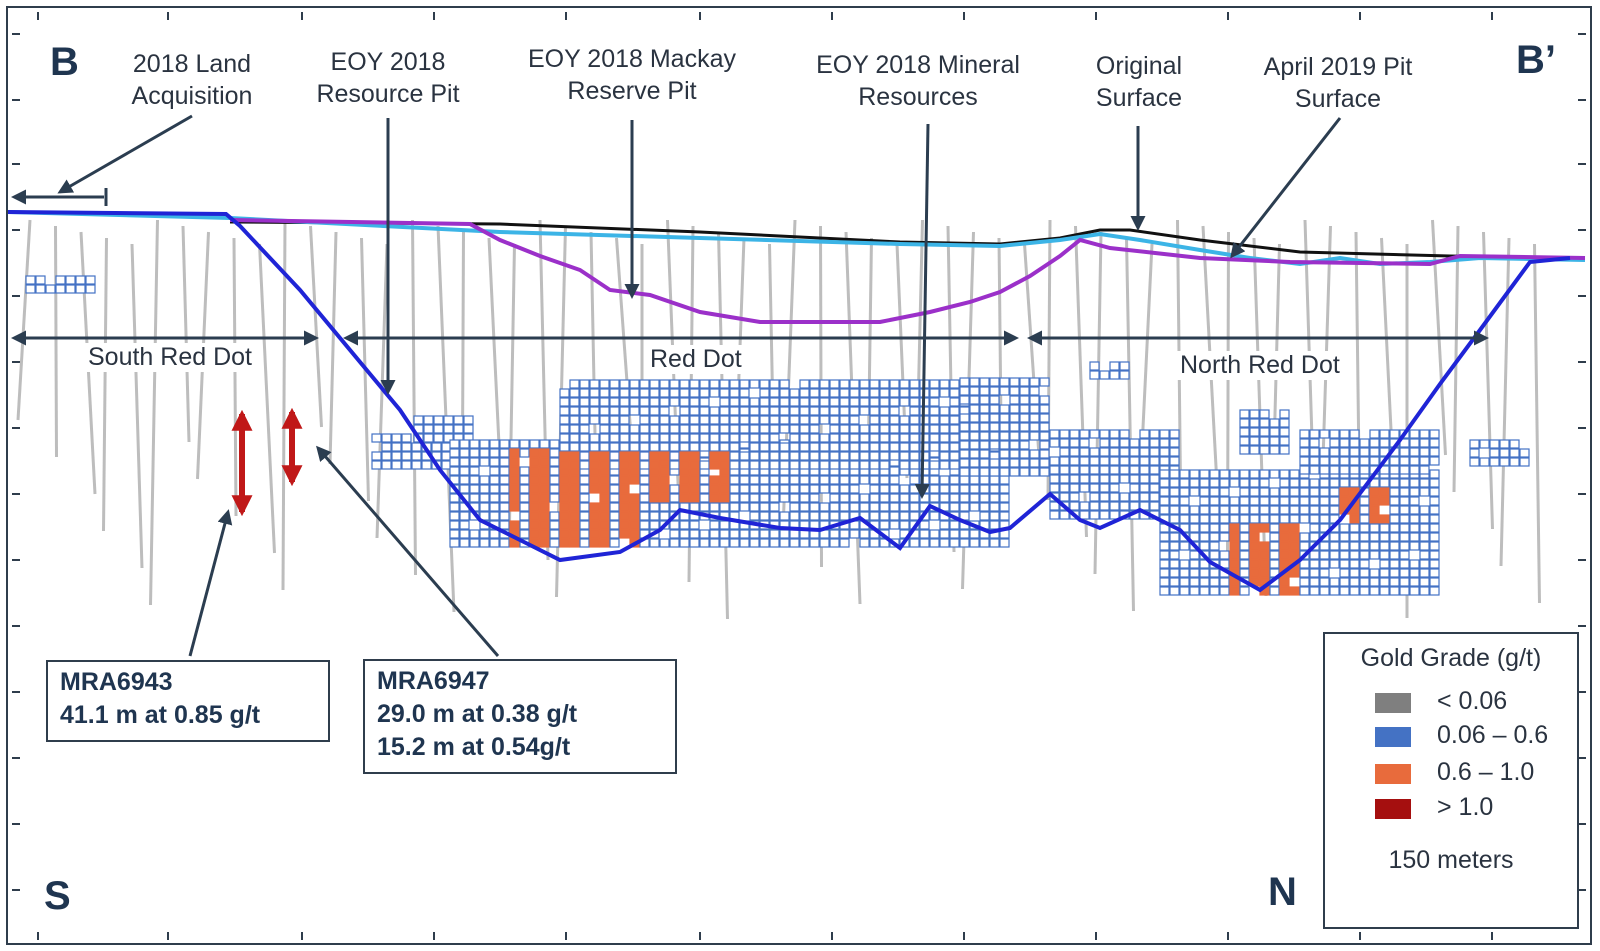 The height and width of the screenshot is (951, 1600). What do you see at coordinates (1451, 658) in the screenshot?
I see `legend-title: Gold Grade (g/t)` at bounding box center [1451, 658].